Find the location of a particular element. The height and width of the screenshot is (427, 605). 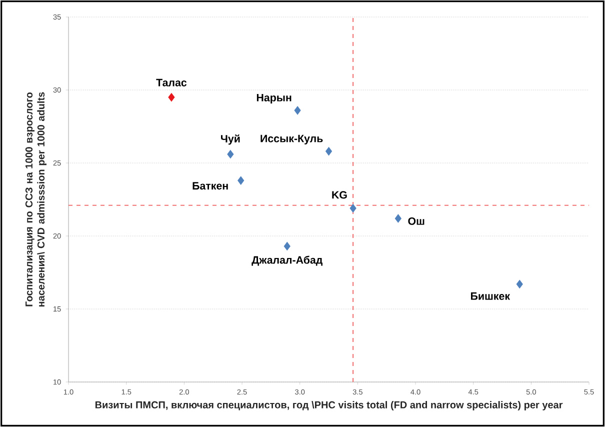

annotation: Талас is located at coordinates (171, 82).